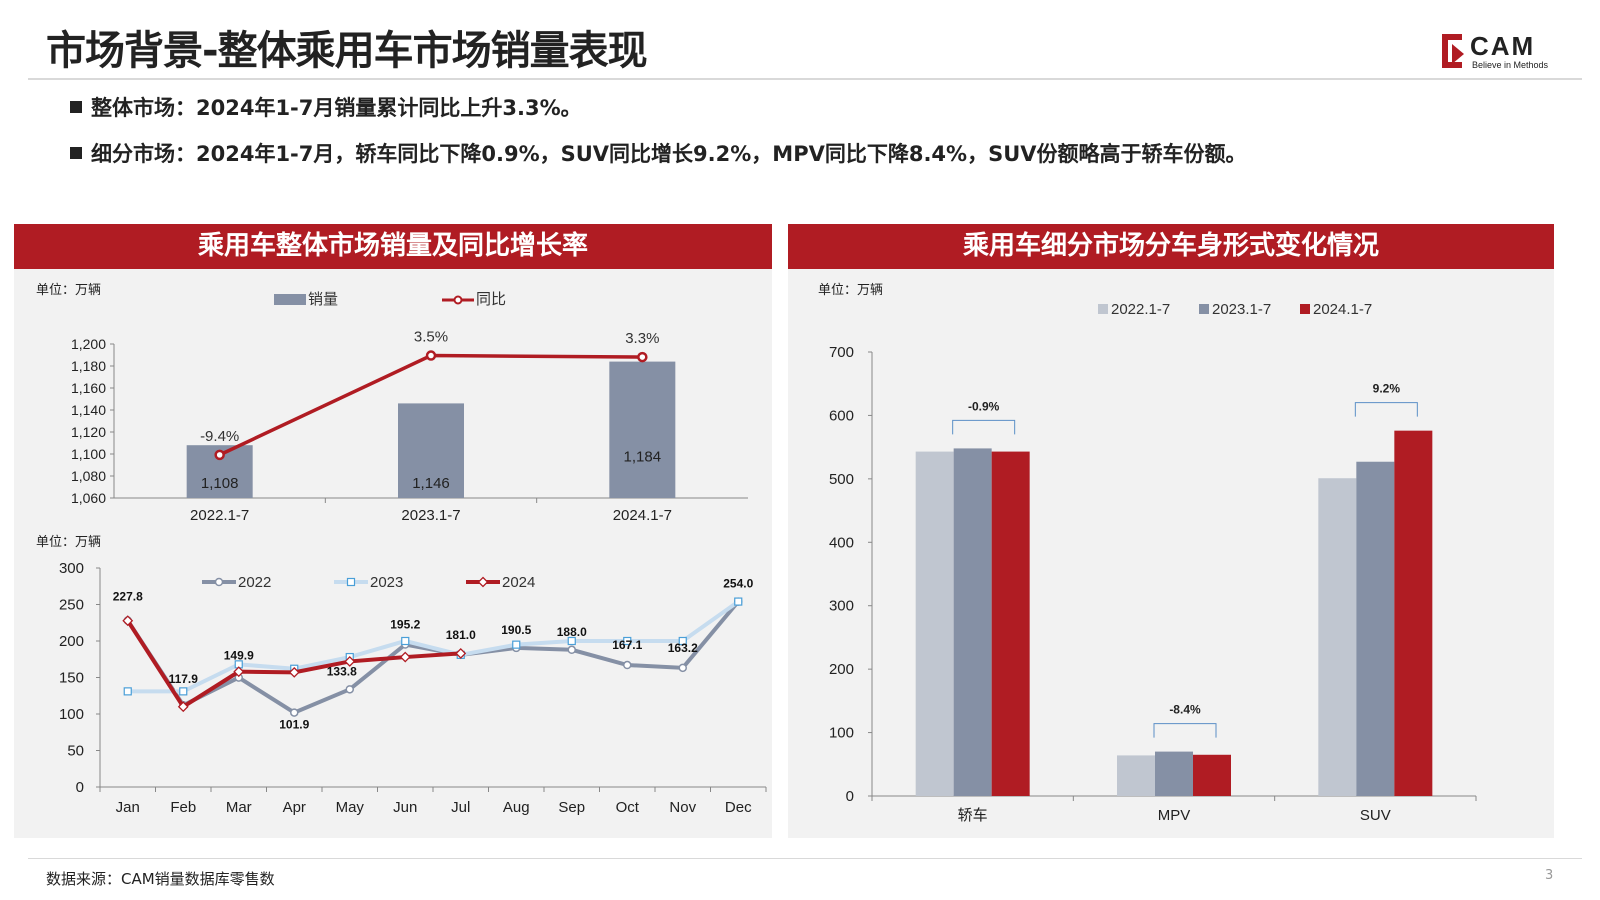 This screenshot has height=900, width=1600. I want to click on monthly-x-tick-label: Jan, so click(128, 807).